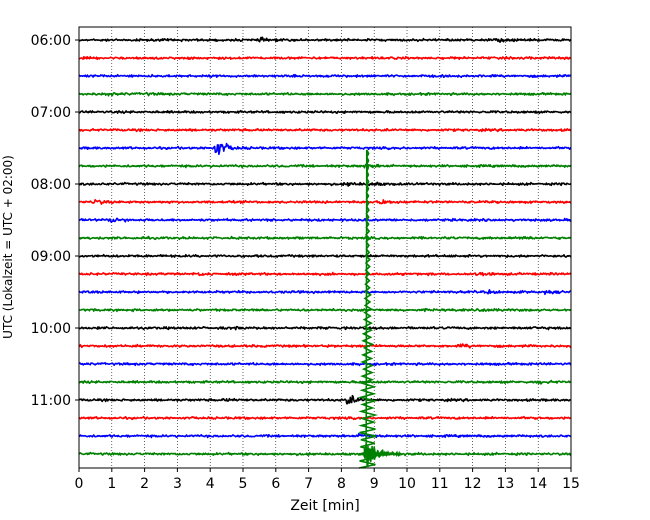 Image resolution: width=650 pixels, height=520 pixels. Describe the element at coordinates (51, 257) in the screenshot. I see `y-tick-label-3: 09:00` at that location.